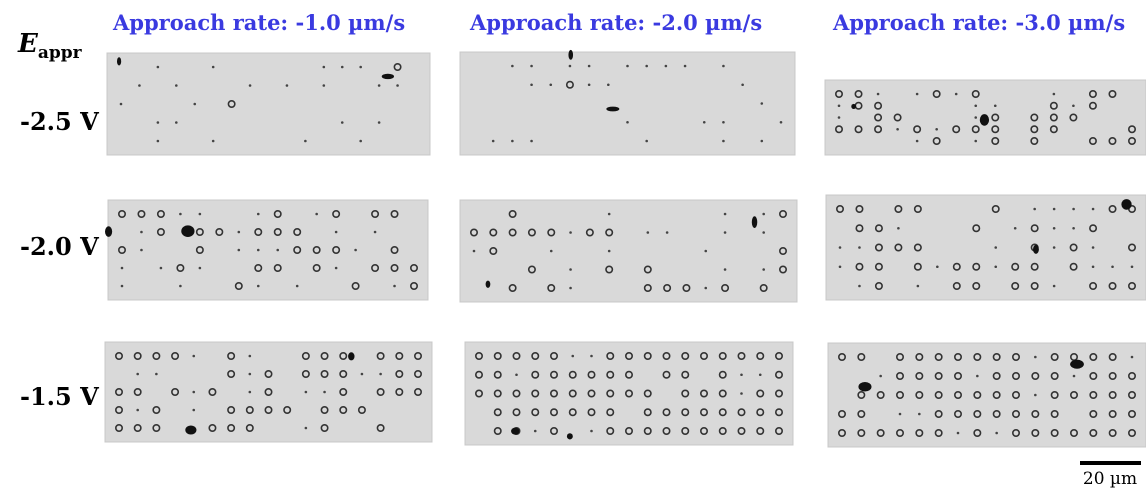  Describe the element at coordinates (28, 44) in the screenshot. I see `energy-symbol: E` at that location.